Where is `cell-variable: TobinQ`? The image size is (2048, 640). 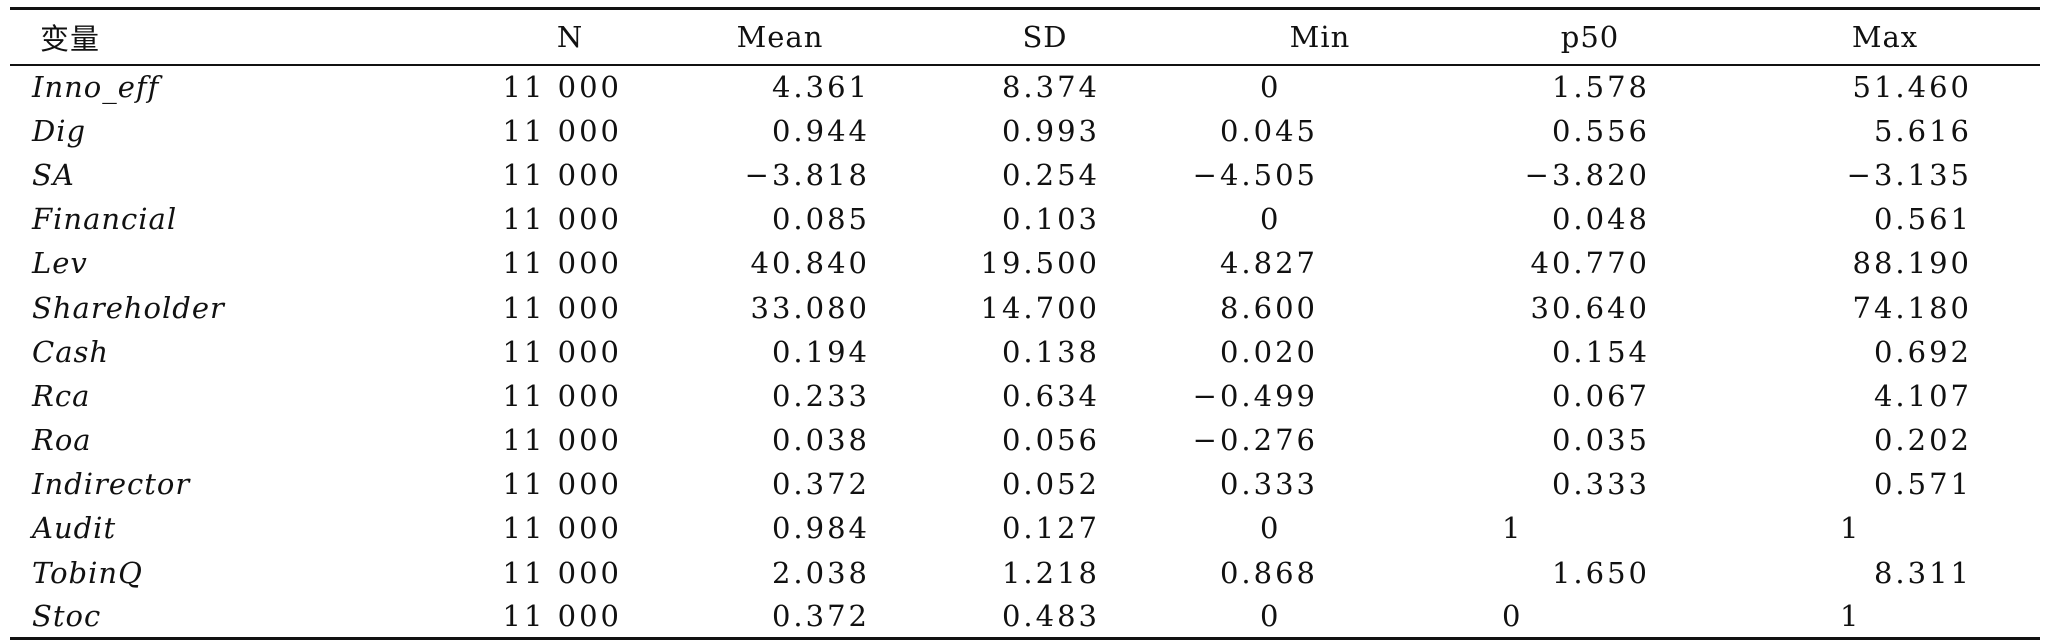
cell-variable: TobinQ is located at coordinates (87, 572).